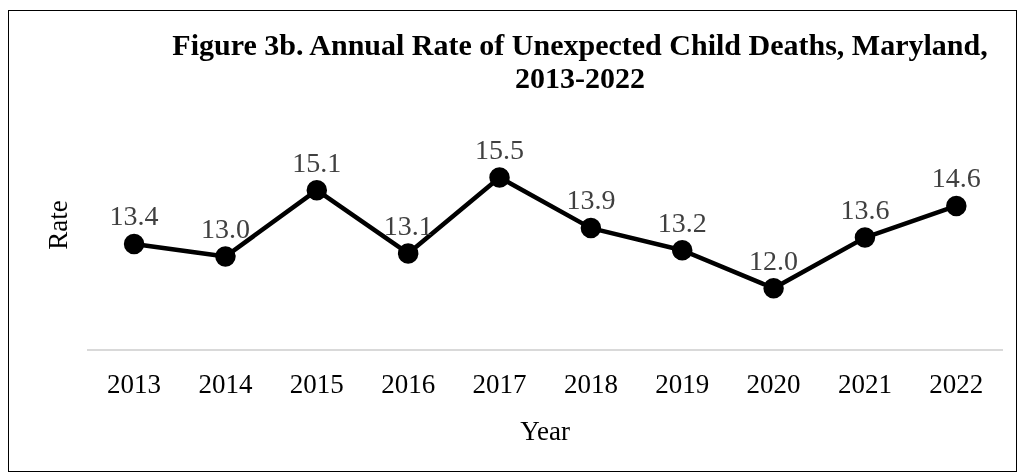  What do you see at coordinates (408, 225) in the screenshot?
I see `data-label: 13.1` at bounding box center [408, 225].